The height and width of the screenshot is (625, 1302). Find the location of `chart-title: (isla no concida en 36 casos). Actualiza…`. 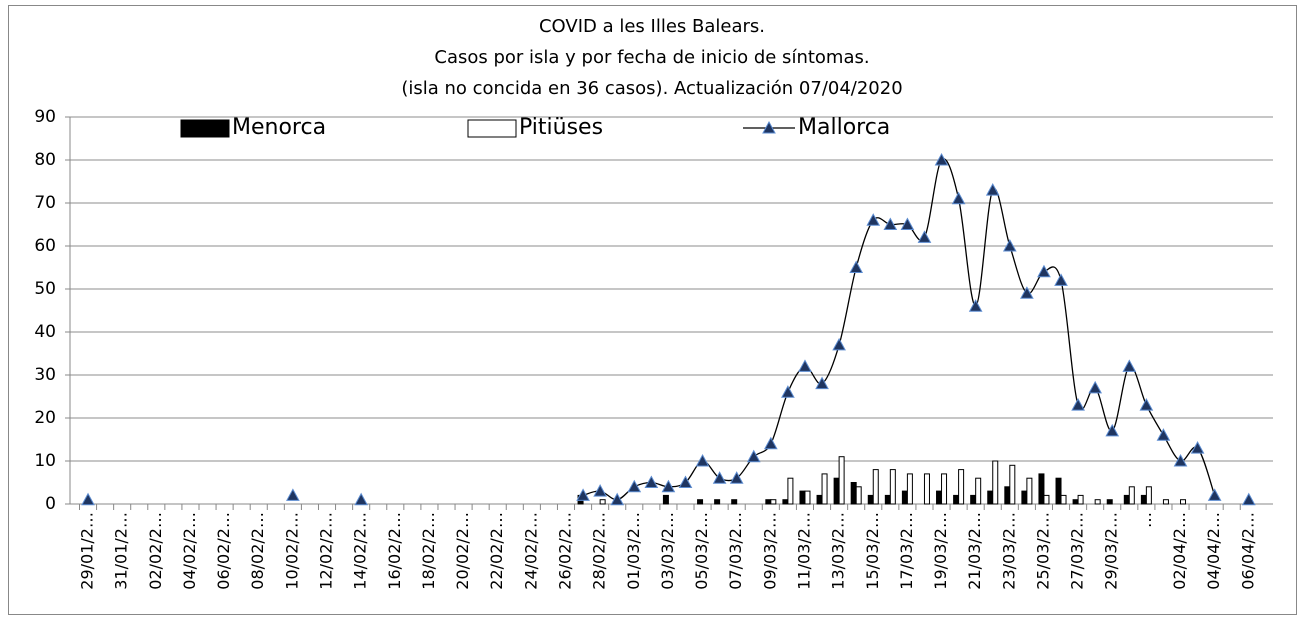

chart-title: (isla no concida en 36 casos). Actualiza… is located at coordinates (651, 88).